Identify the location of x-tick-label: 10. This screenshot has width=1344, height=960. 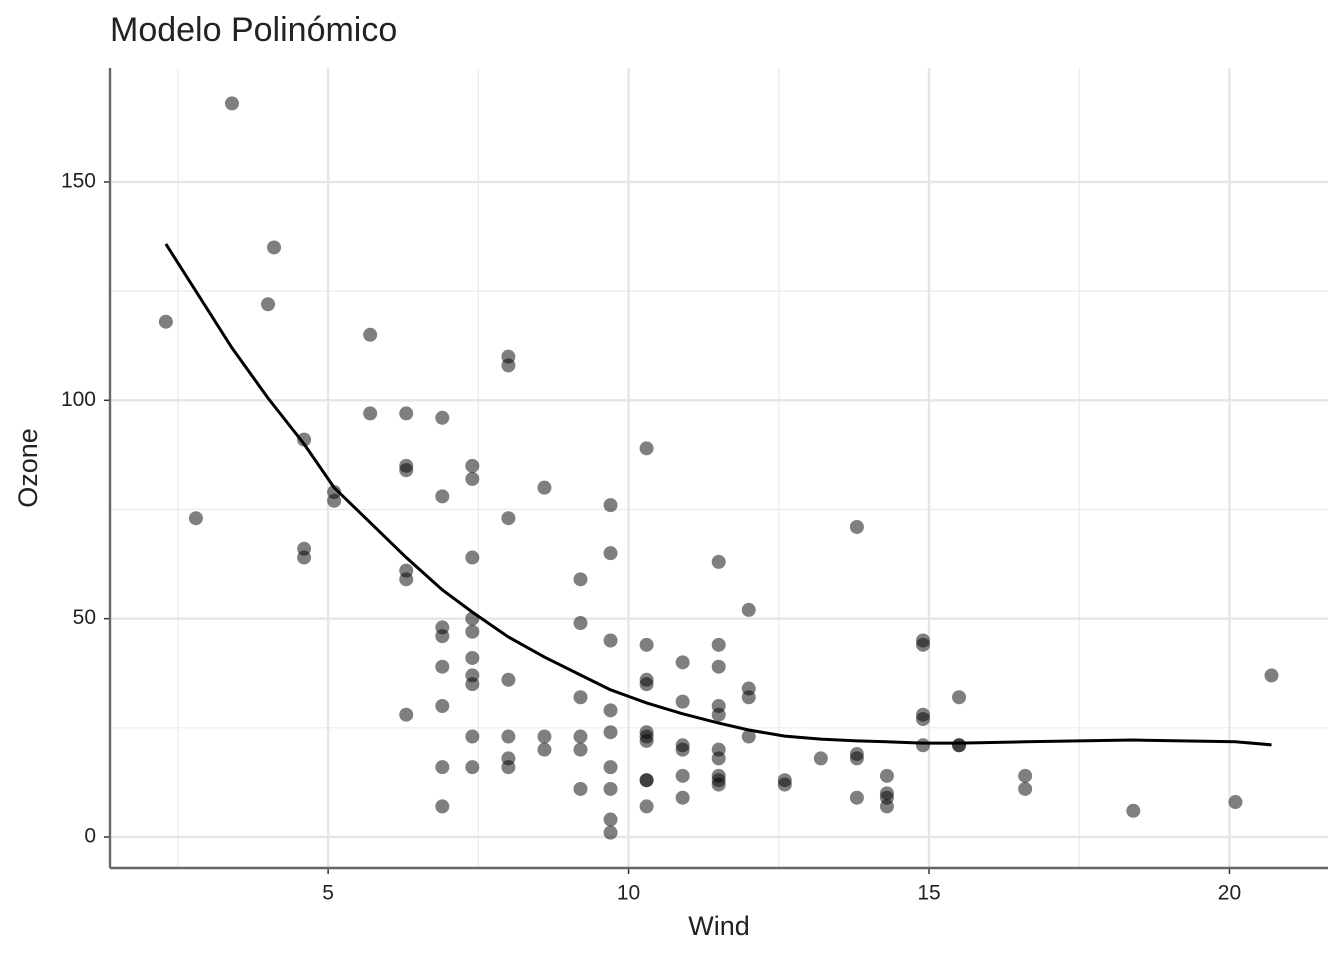
(628, 893).